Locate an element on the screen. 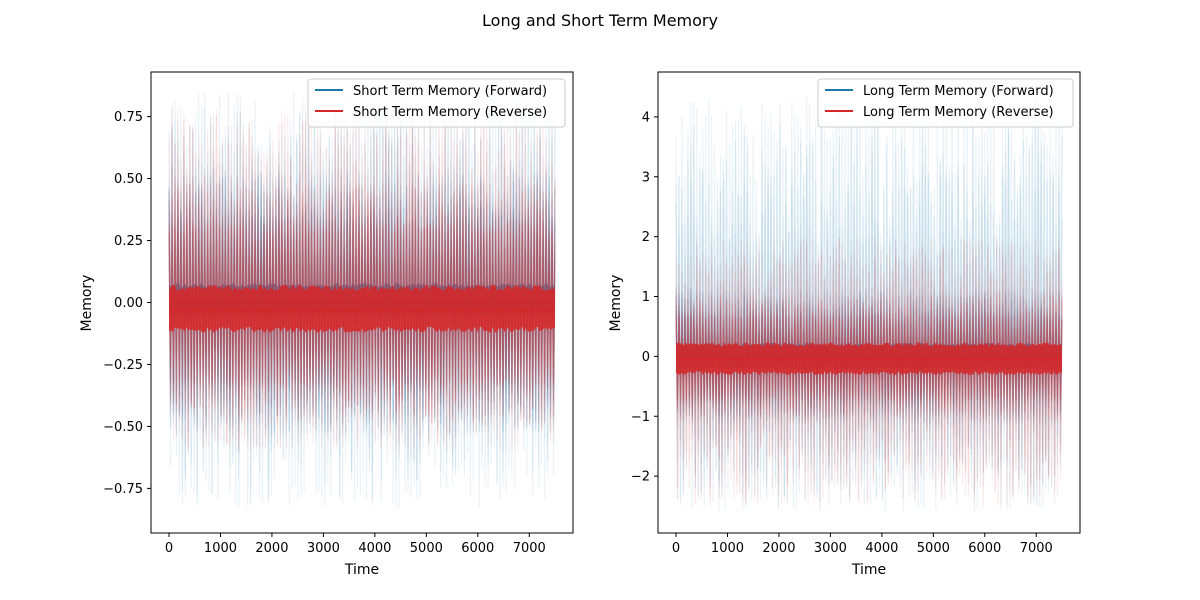 The image size is (1200, 600). right-x-ticks: 0 1000 2000 3000 4000 5000 6000 7000 is located at coordinates (862, 544).